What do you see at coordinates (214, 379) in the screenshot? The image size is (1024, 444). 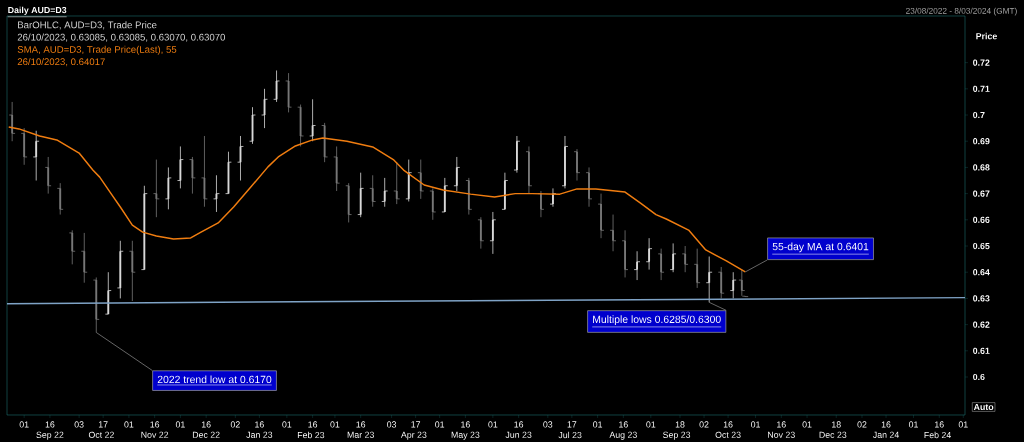 I see `annotation: 2022 trend low at 0.6170` at bounding box center [214, 379].